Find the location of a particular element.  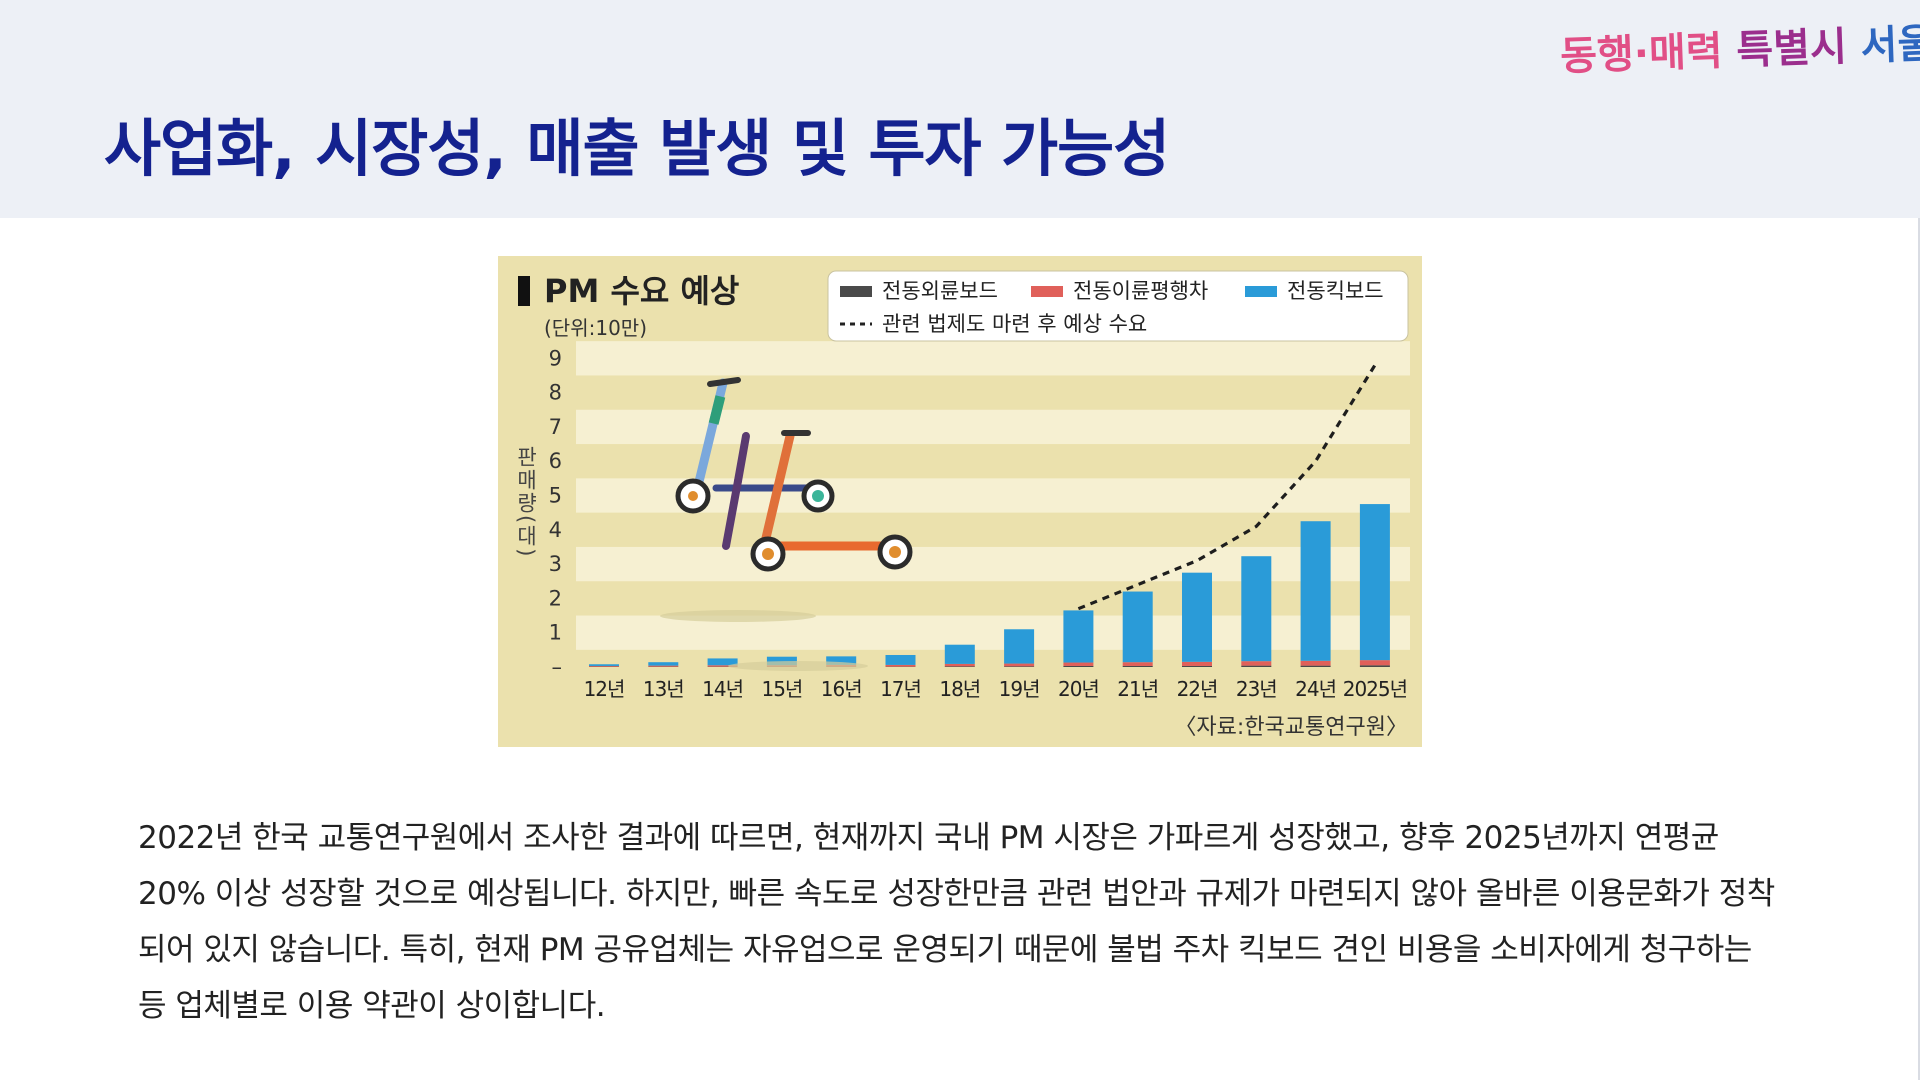

chart-subtitle: (단위:10만) is located at coordinates (595, 328).